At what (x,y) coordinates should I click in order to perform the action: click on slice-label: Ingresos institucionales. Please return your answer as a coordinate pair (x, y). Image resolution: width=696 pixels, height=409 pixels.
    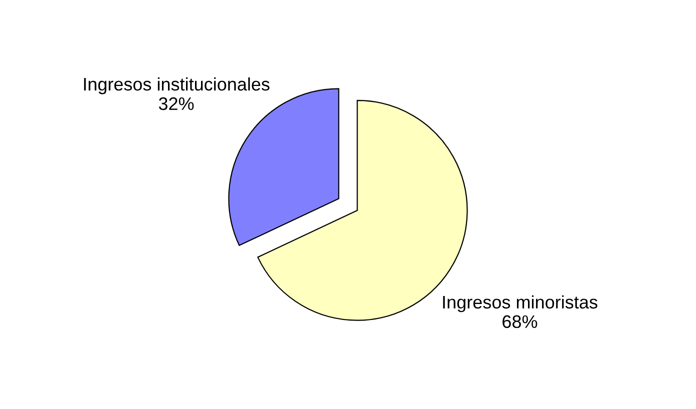
    Looking at the image, I should click on (177, 85).